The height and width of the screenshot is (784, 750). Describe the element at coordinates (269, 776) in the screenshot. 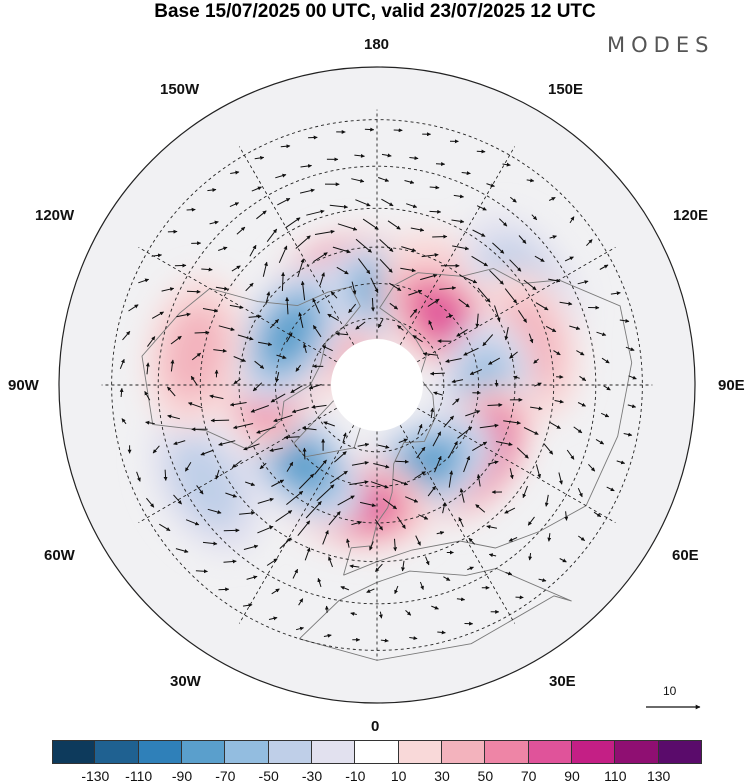

I see `colorbar-tick-label: -50` at that location.